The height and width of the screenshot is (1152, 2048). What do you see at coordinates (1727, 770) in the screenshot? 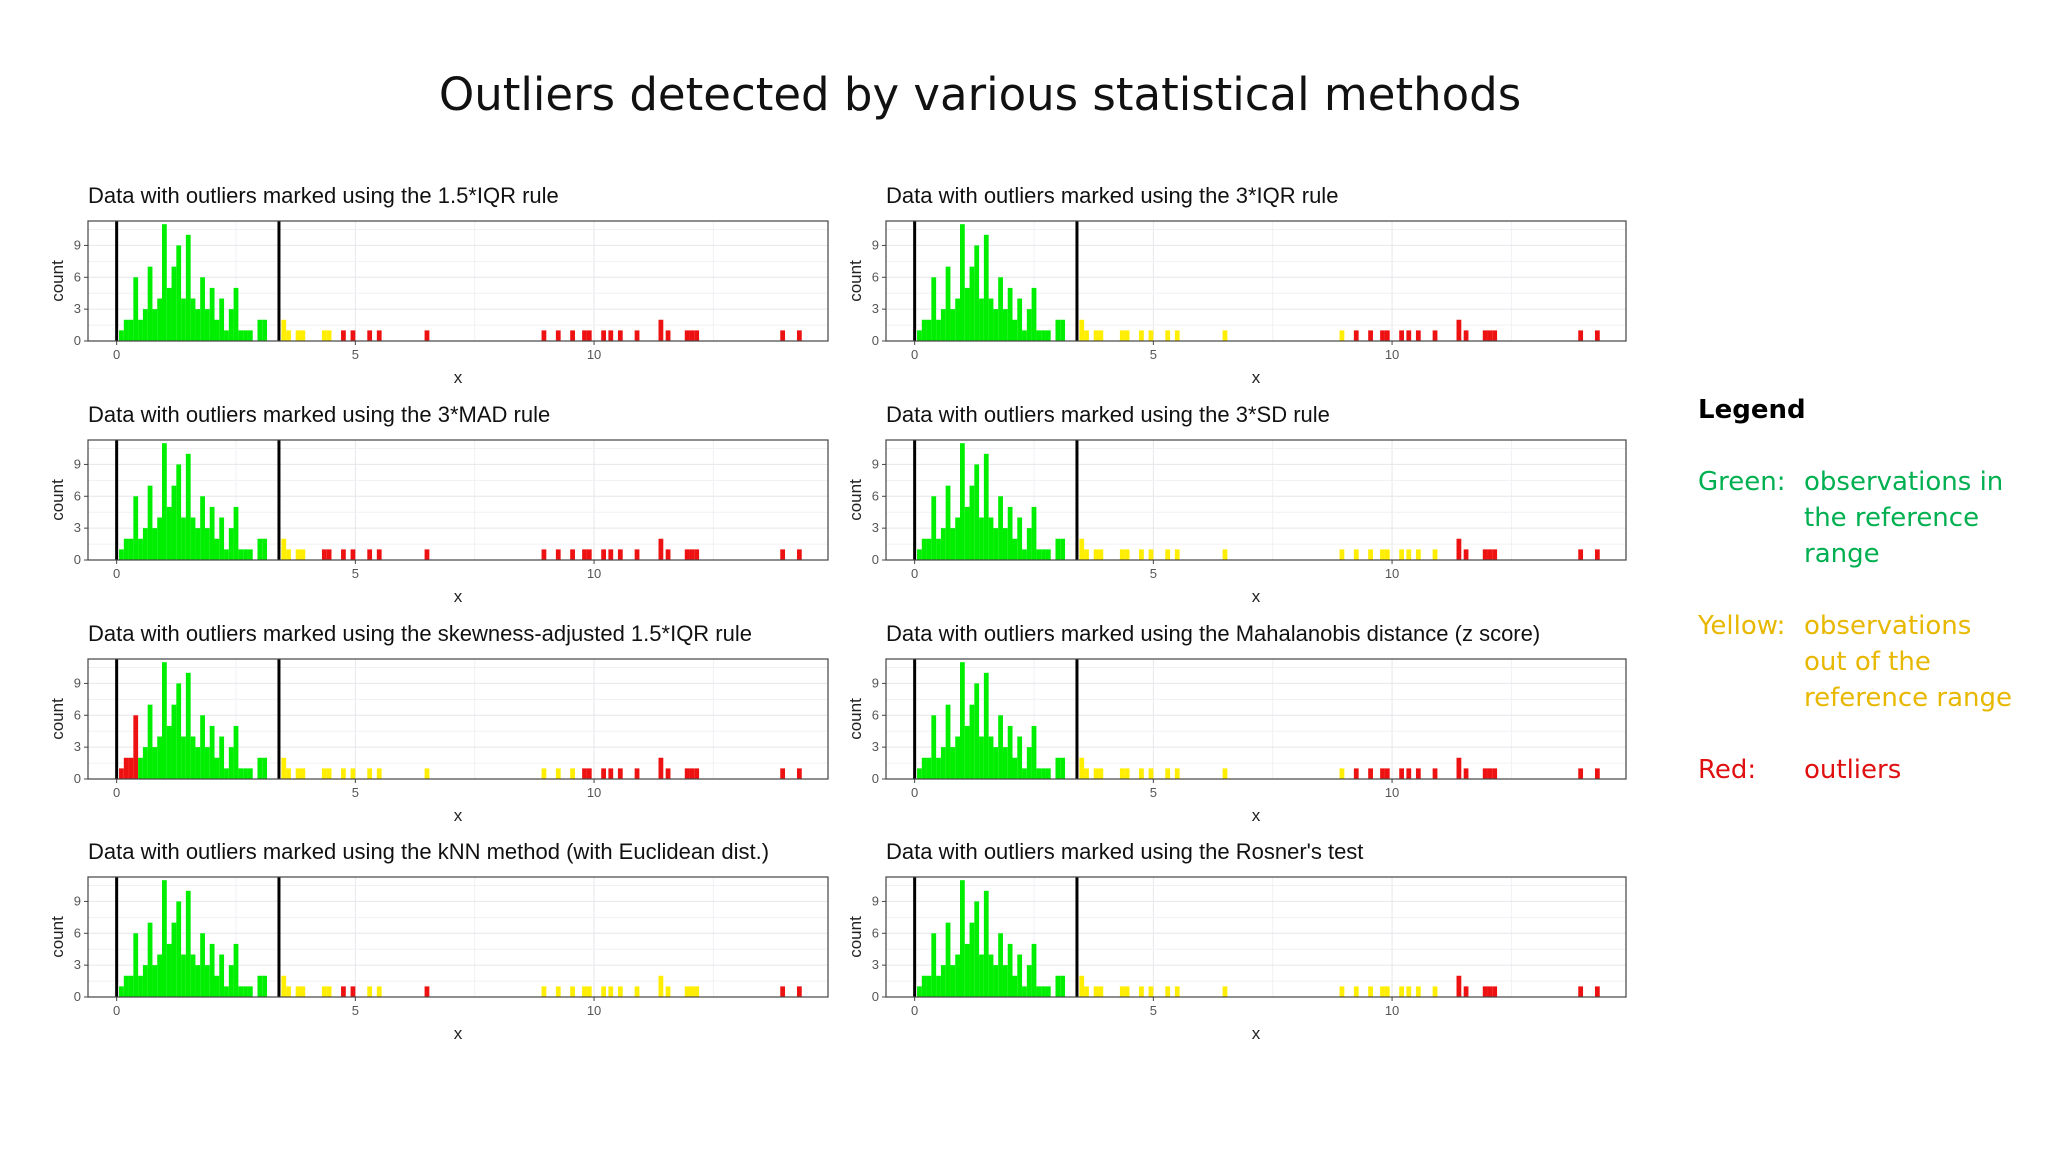
I see `legend-key: Red:` at bounding box center [1727, 770].